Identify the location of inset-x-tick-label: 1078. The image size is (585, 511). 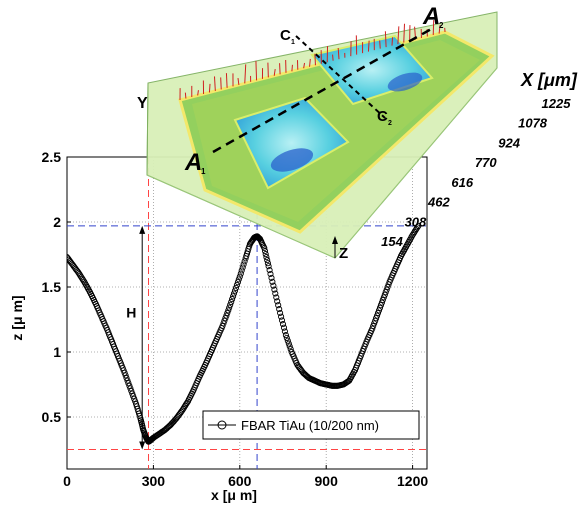
(533, 123).